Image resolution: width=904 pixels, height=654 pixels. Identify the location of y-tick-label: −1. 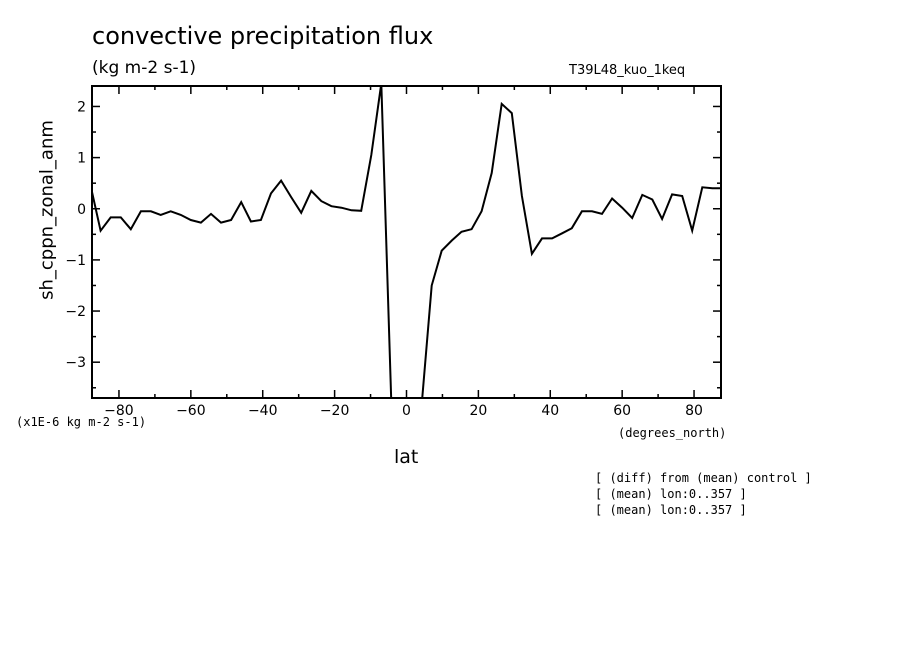
(75, 261).